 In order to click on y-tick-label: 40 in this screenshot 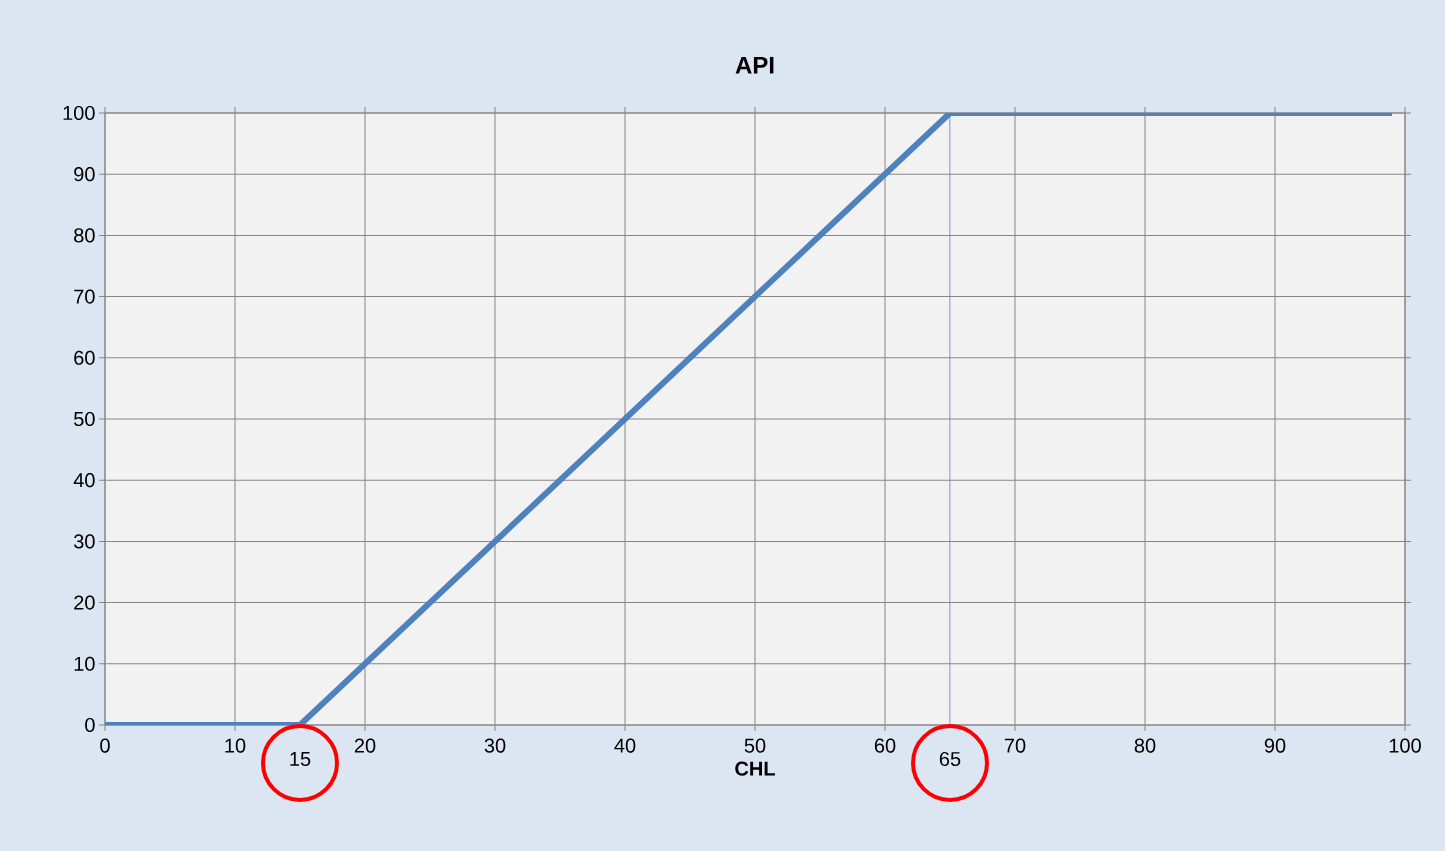, I will do `click(84, 480)`.